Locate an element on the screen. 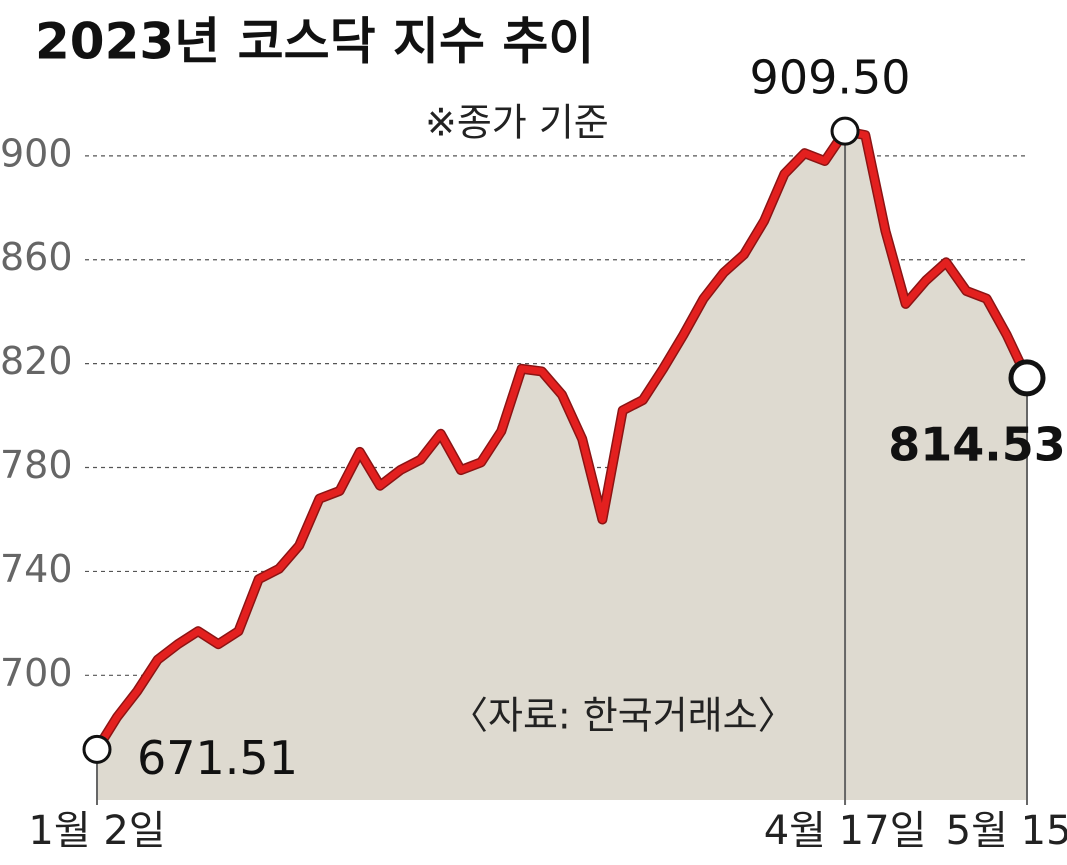 This screenshot has height=865, width=1067. y-tick-label: 900 is located at coordinates (36, 153).